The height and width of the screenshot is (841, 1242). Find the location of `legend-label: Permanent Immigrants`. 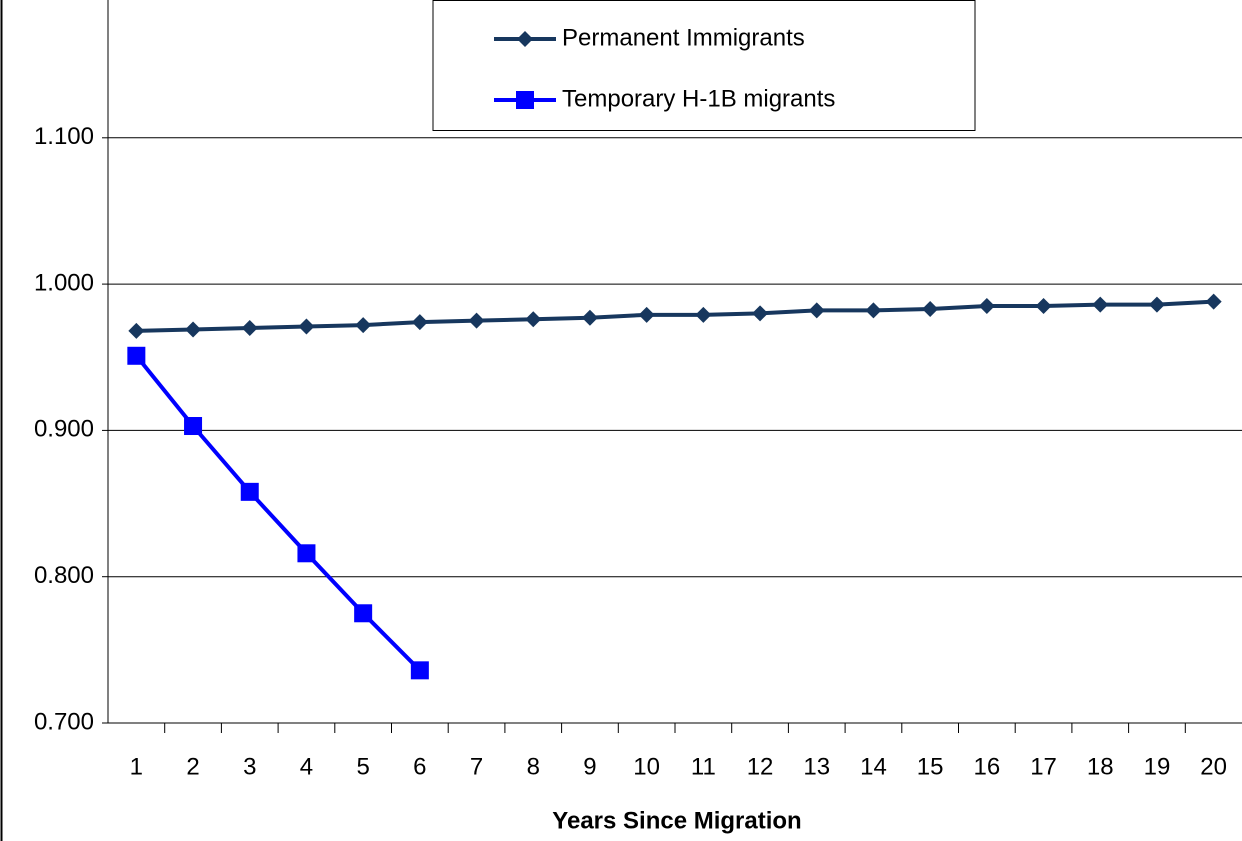

legend-label: Permanent Immigrants is located at coordinates (683, 37).